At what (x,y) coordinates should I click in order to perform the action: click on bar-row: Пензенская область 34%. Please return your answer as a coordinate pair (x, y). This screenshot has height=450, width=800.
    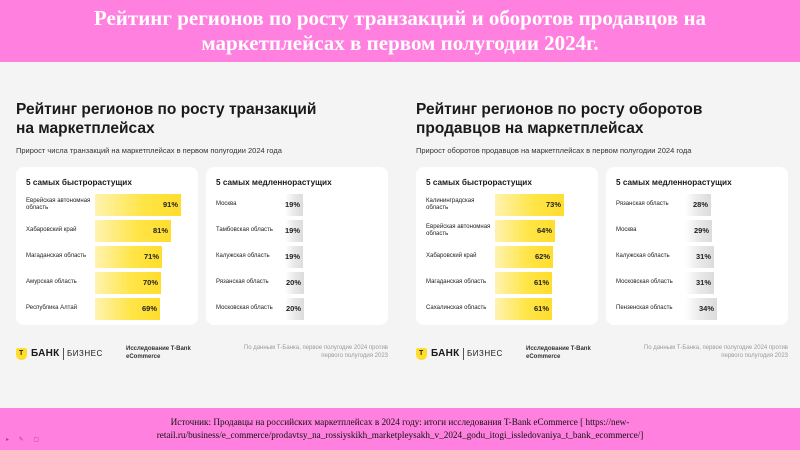
    Looking at the image, I should click on (697, 309).